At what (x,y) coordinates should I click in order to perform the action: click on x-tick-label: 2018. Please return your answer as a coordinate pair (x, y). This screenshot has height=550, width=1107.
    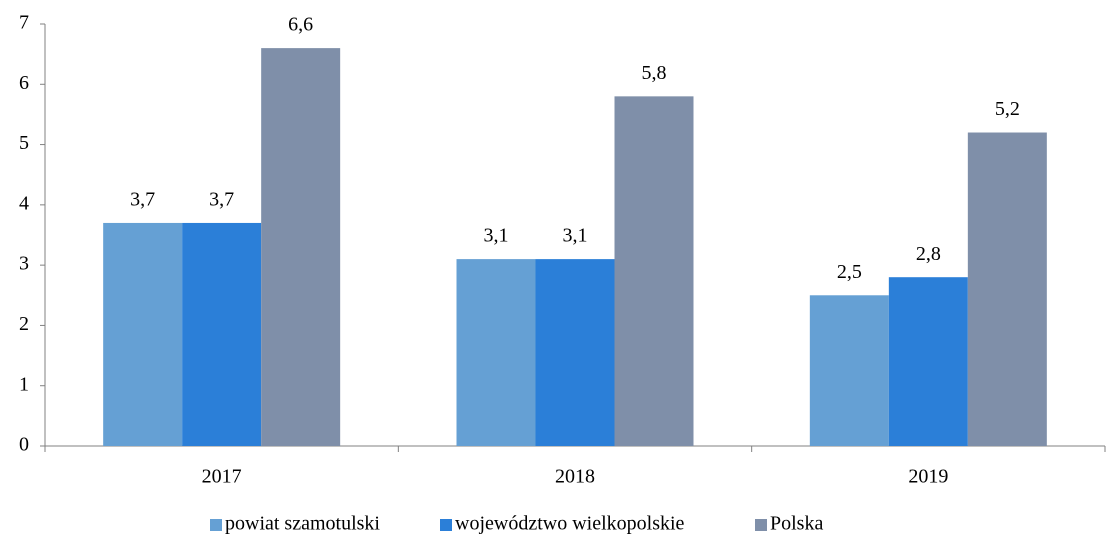
    Looking at the image, I should click on (575, 477).